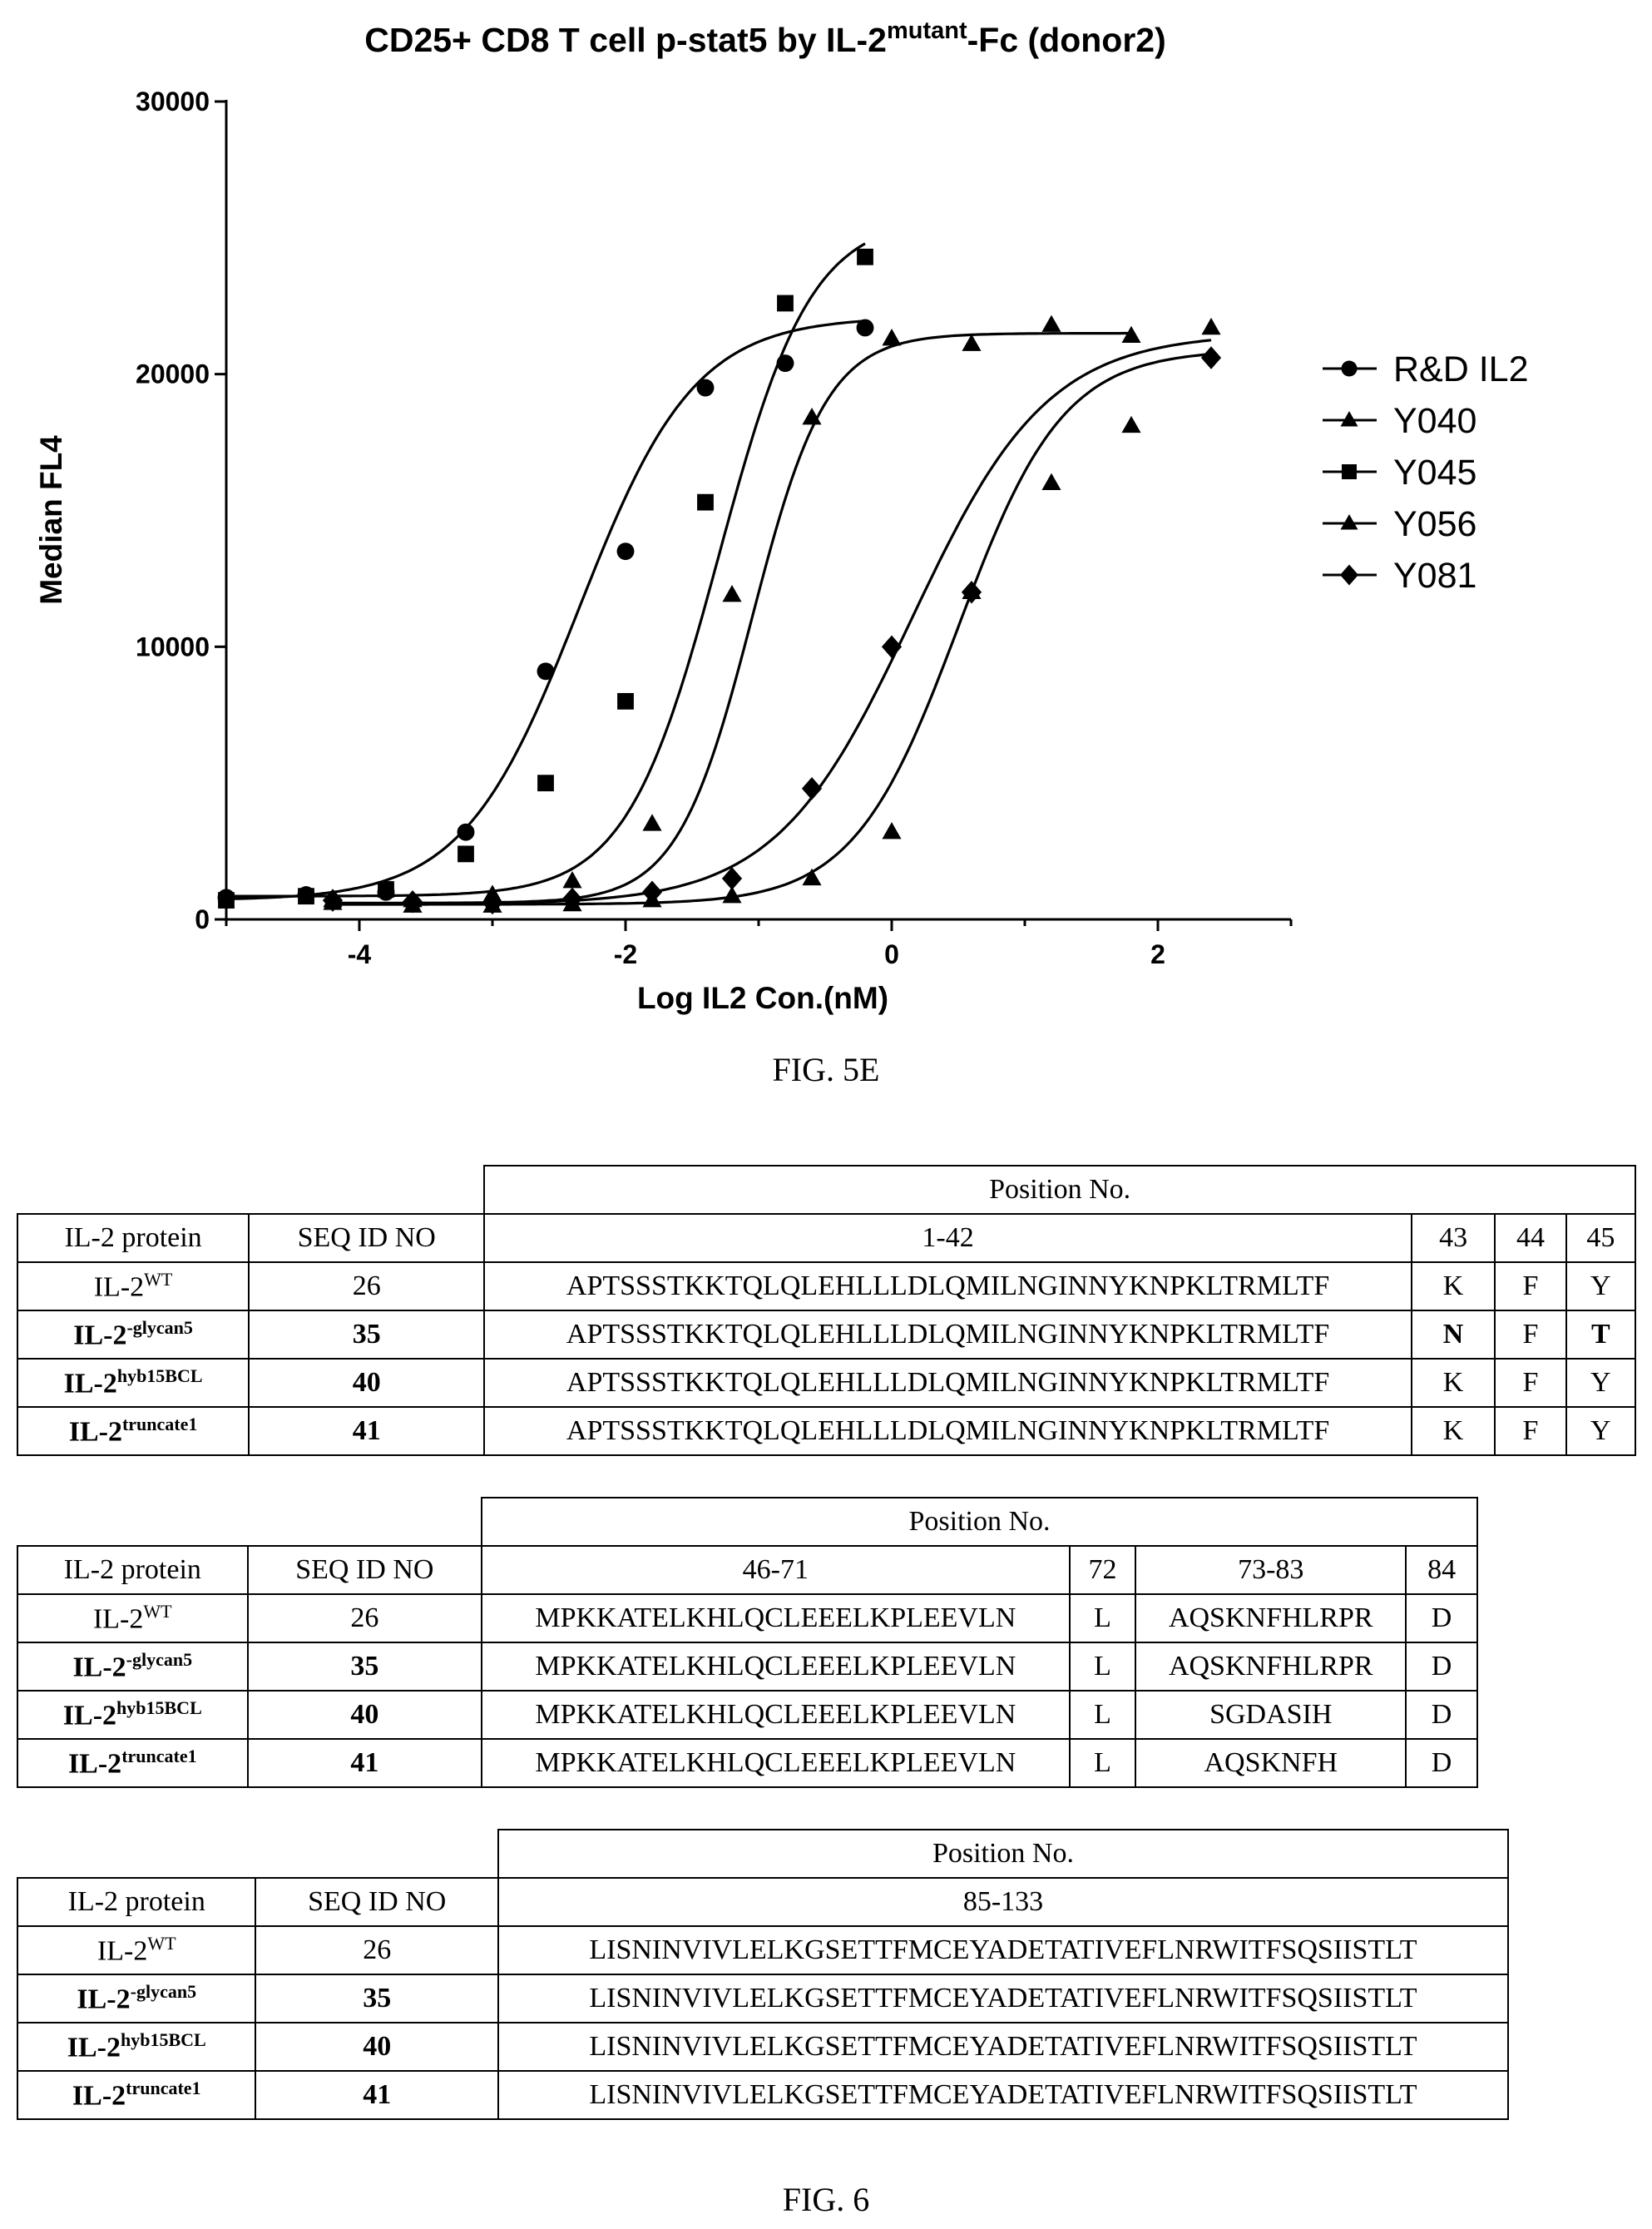 The image size is (1652, 2229). Describe the element at coordinates (826, 2199) in the screenshot. I see `fig6-caption: FIG. 6` at that location.